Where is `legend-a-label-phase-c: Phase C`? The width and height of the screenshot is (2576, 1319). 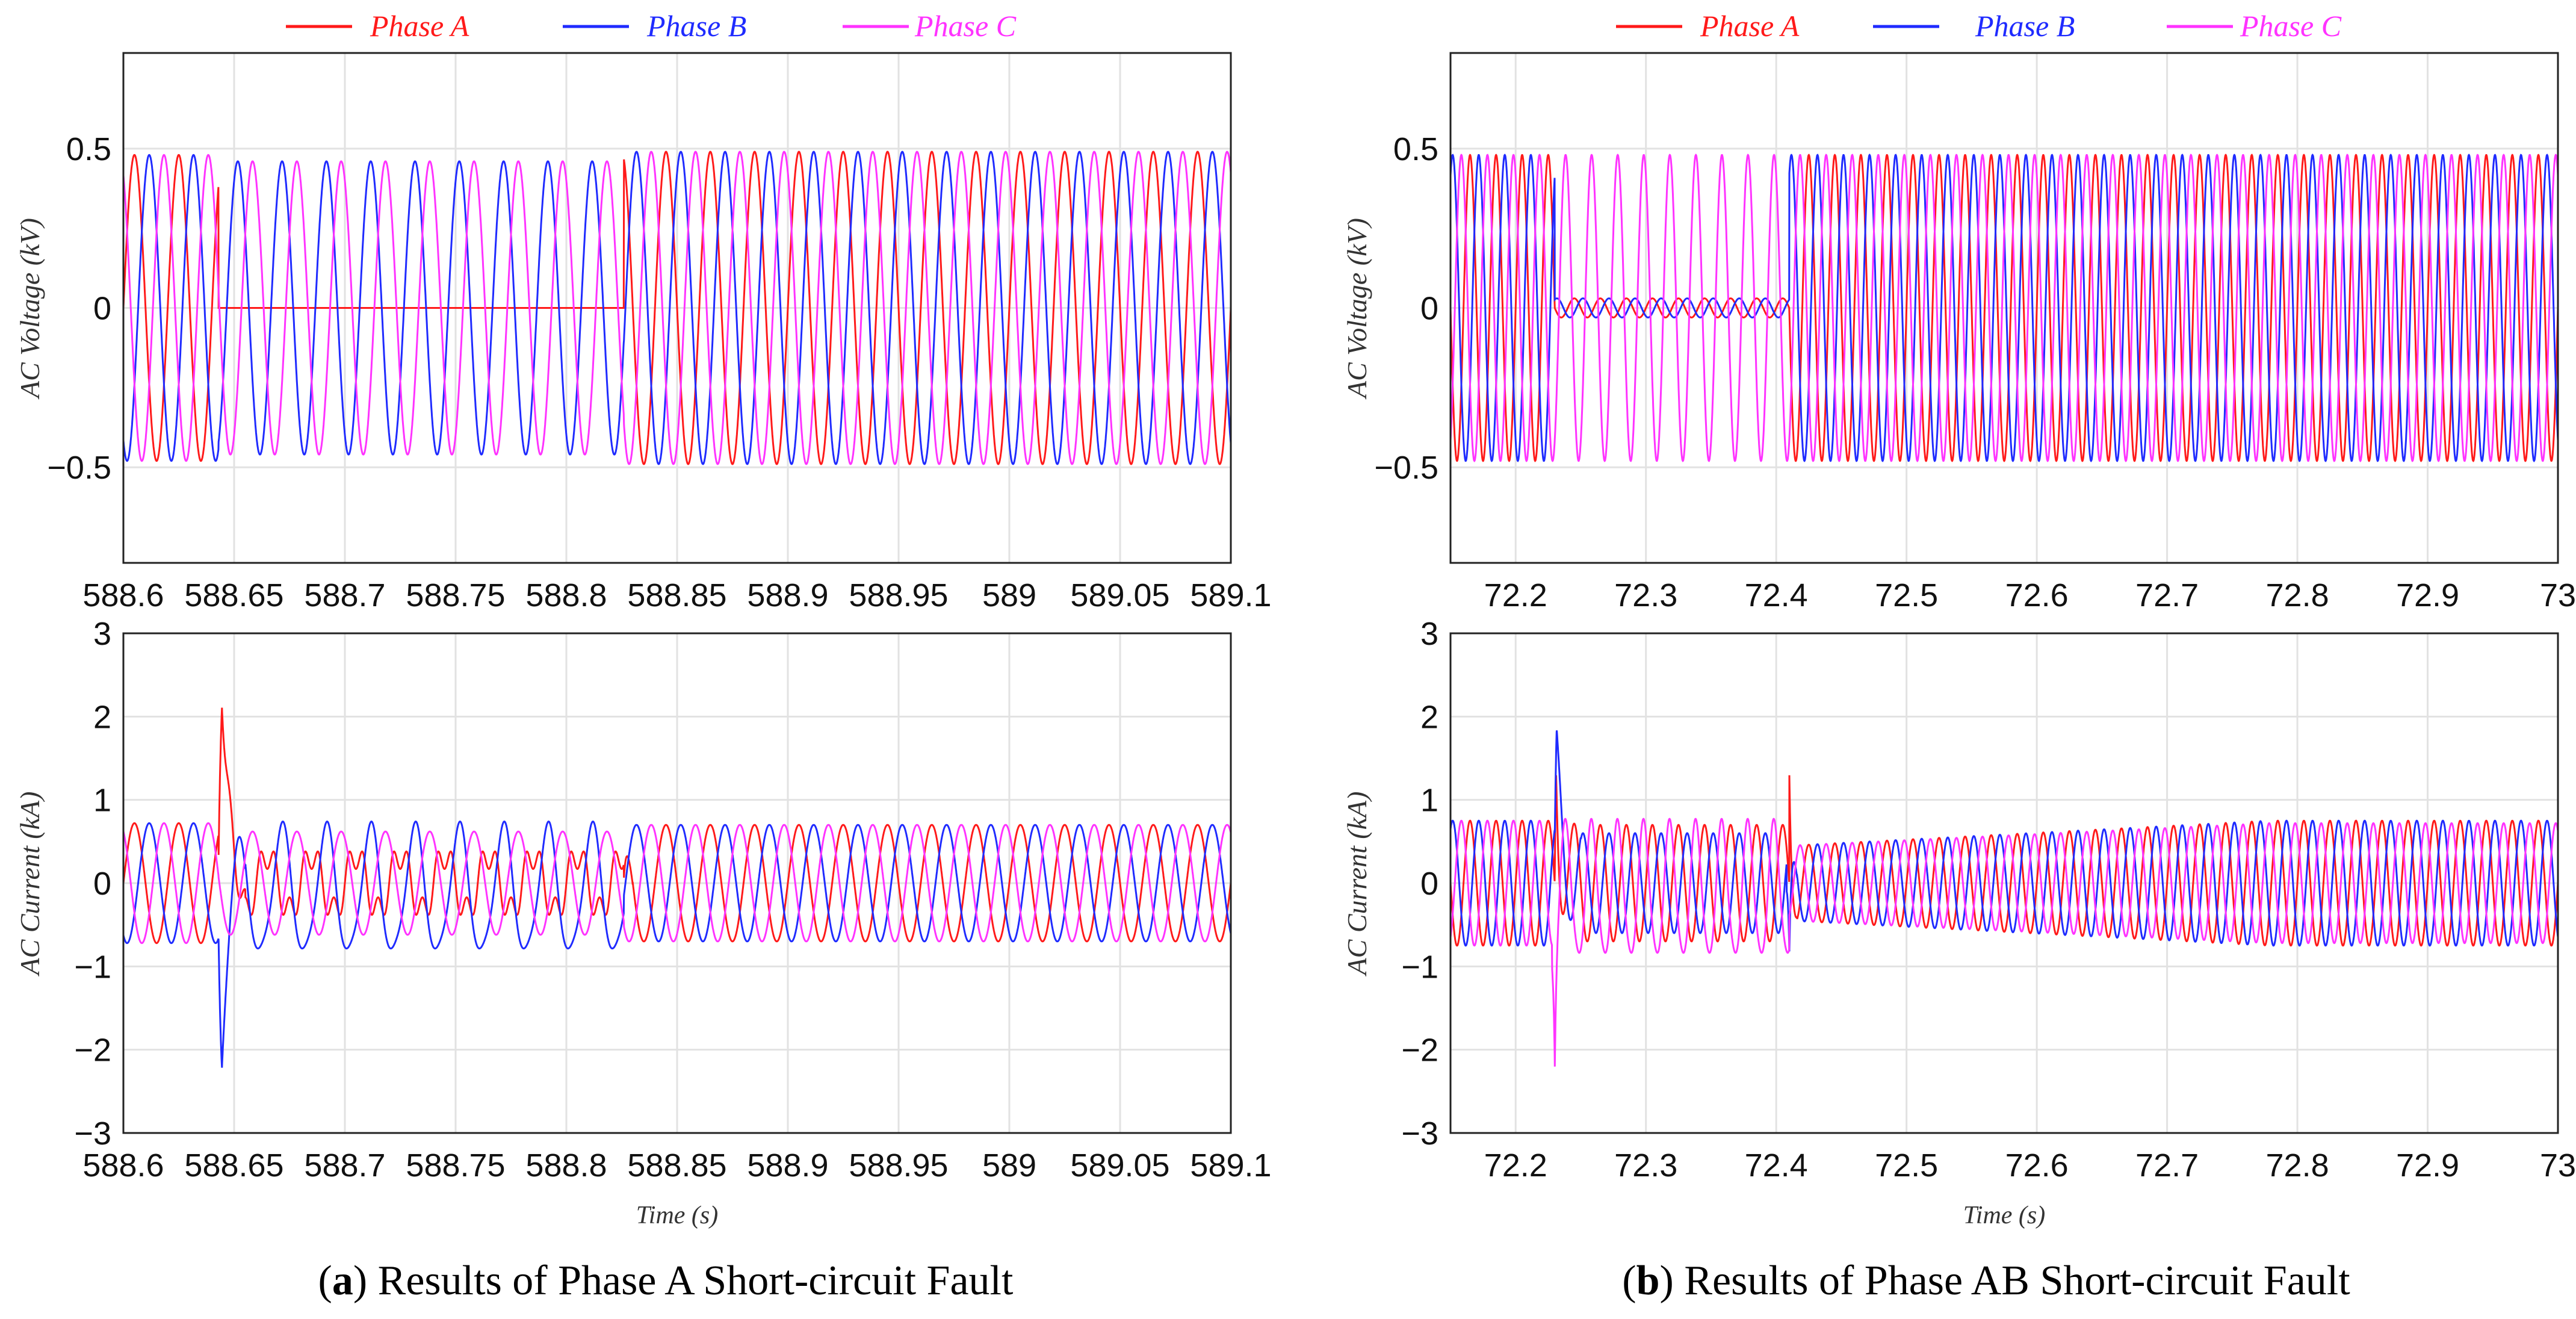 legend-a-label-phase-c: Phase C is located at coordinates (965, 26).